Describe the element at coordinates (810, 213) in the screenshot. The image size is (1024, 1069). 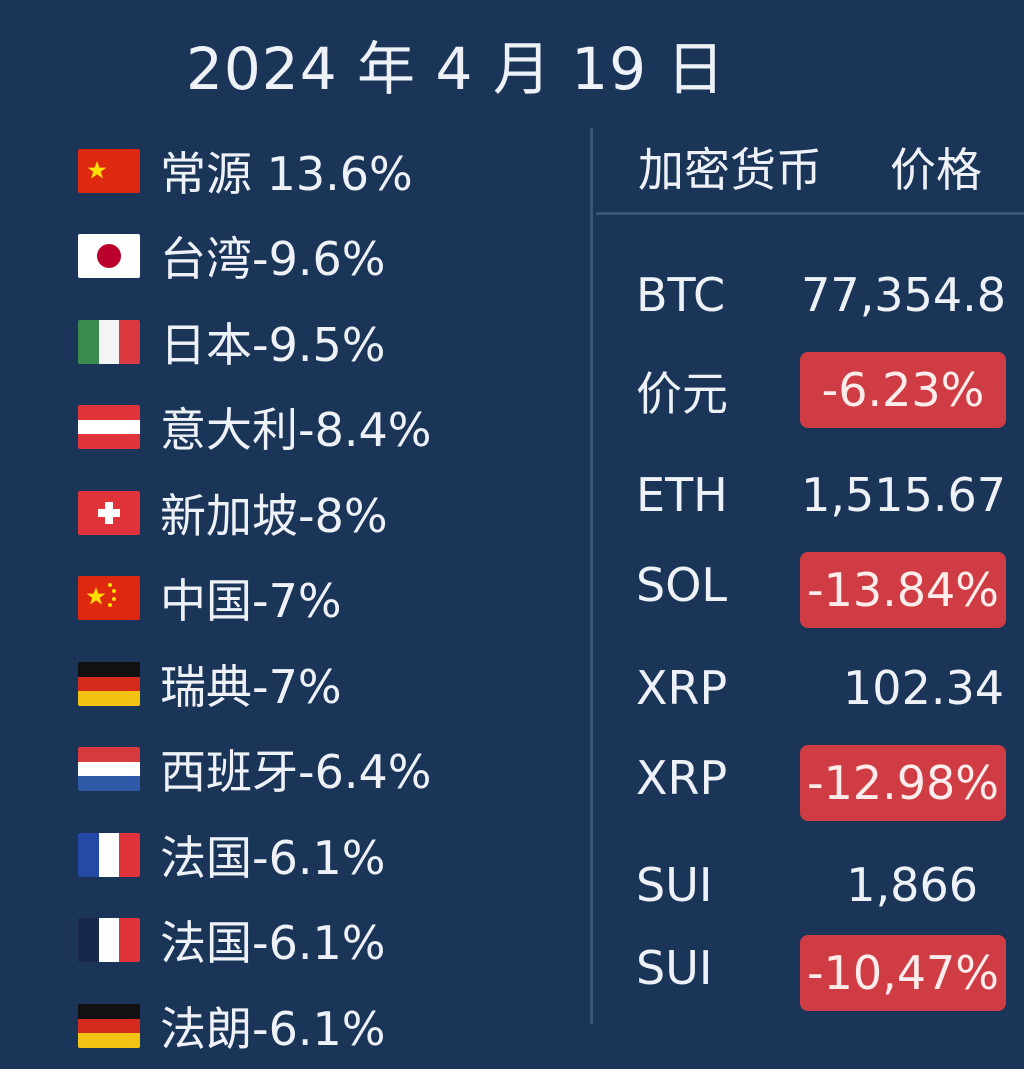
I see `header-divider` at that location.